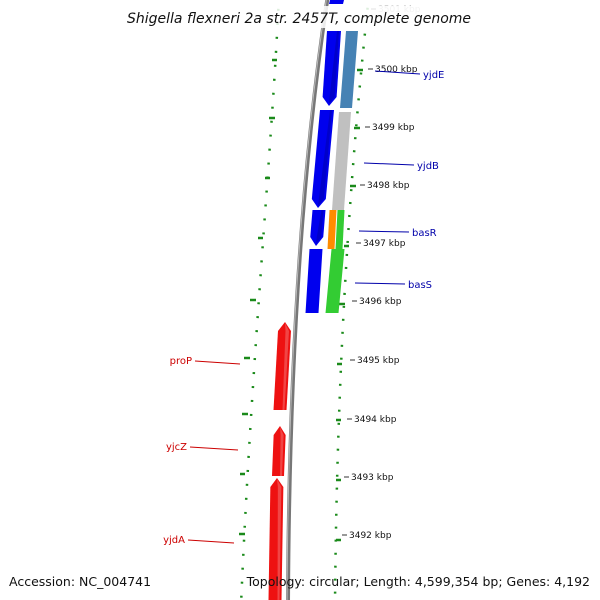 Image resolution: width=600 pixels, height=600 pixels. Describe the element at coordinates (380, 302) in the screenshot. I see `scale-tick-label: 3496 kbp` at that location.